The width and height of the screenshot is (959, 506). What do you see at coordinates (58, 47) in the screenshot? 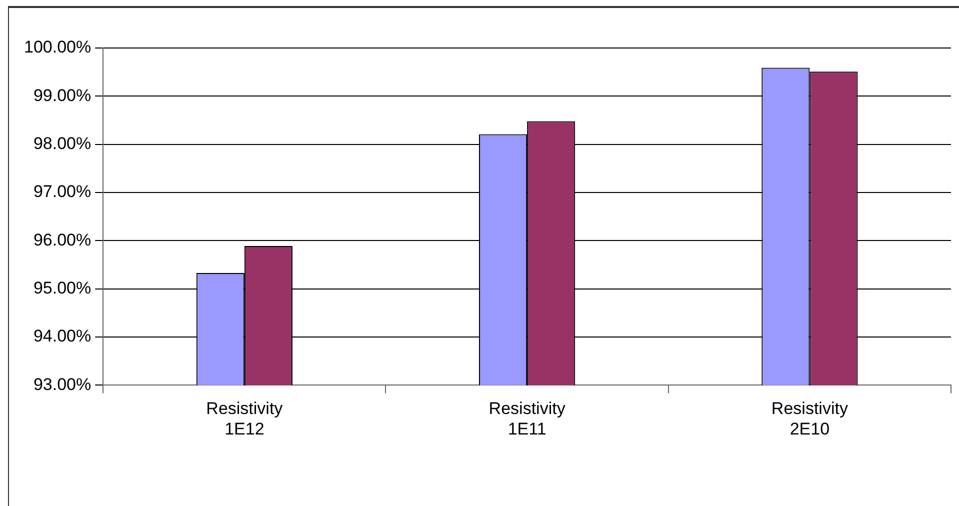
I see `y-tick-label: 100.00%` at bounding box center [58, 47].